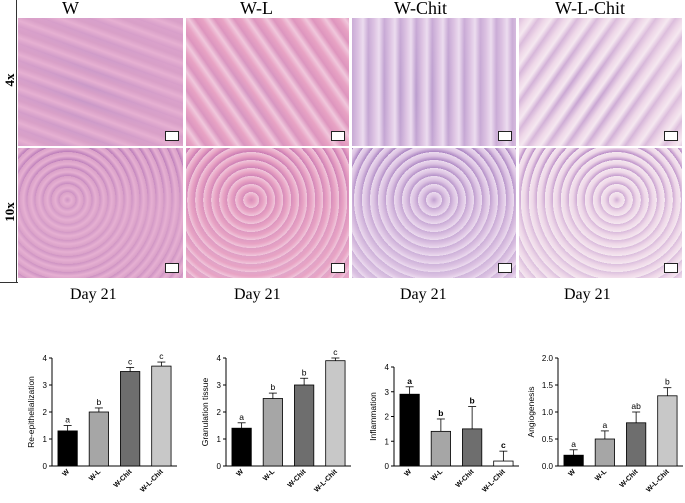 The width and height of the screenshot is (685, 503). Describe the element at coordinates (256, 9) in the screenshot. I see `column-title-w-l: W-L` at that location.